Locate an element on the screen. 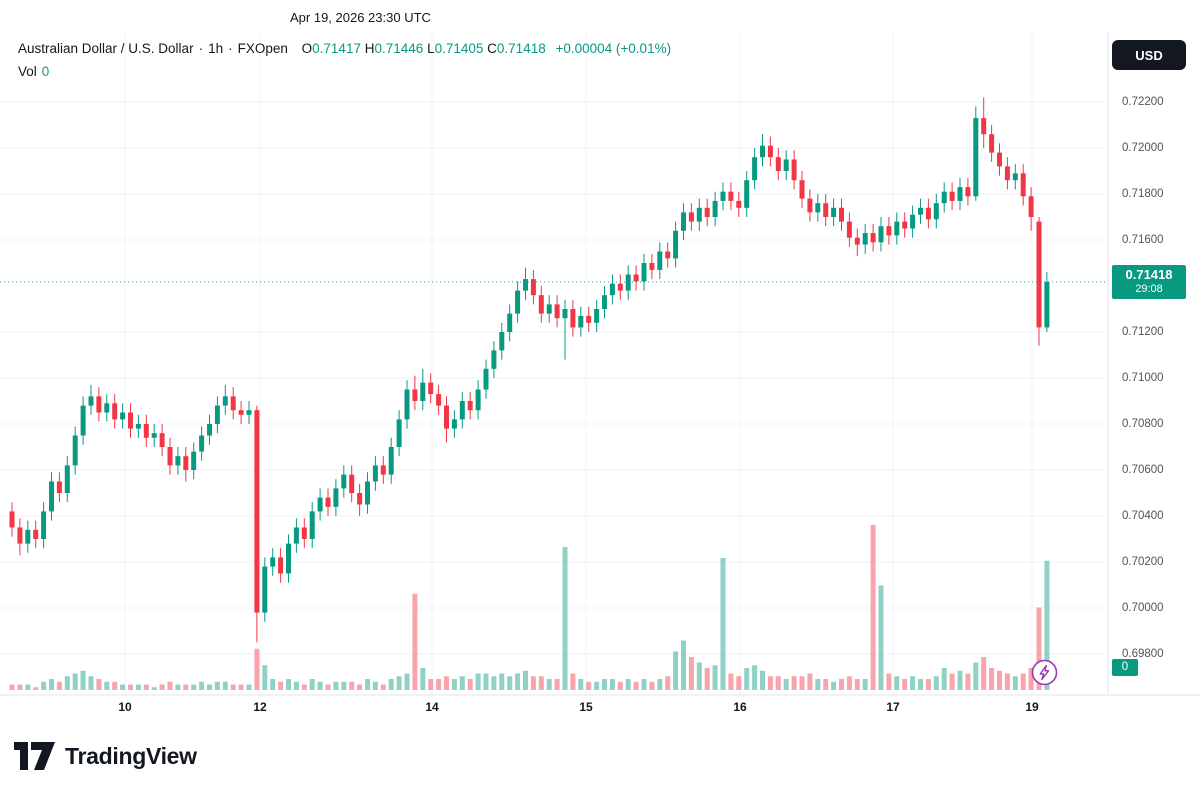  low-value: 0.71405 is located at coordinates (459, 48).